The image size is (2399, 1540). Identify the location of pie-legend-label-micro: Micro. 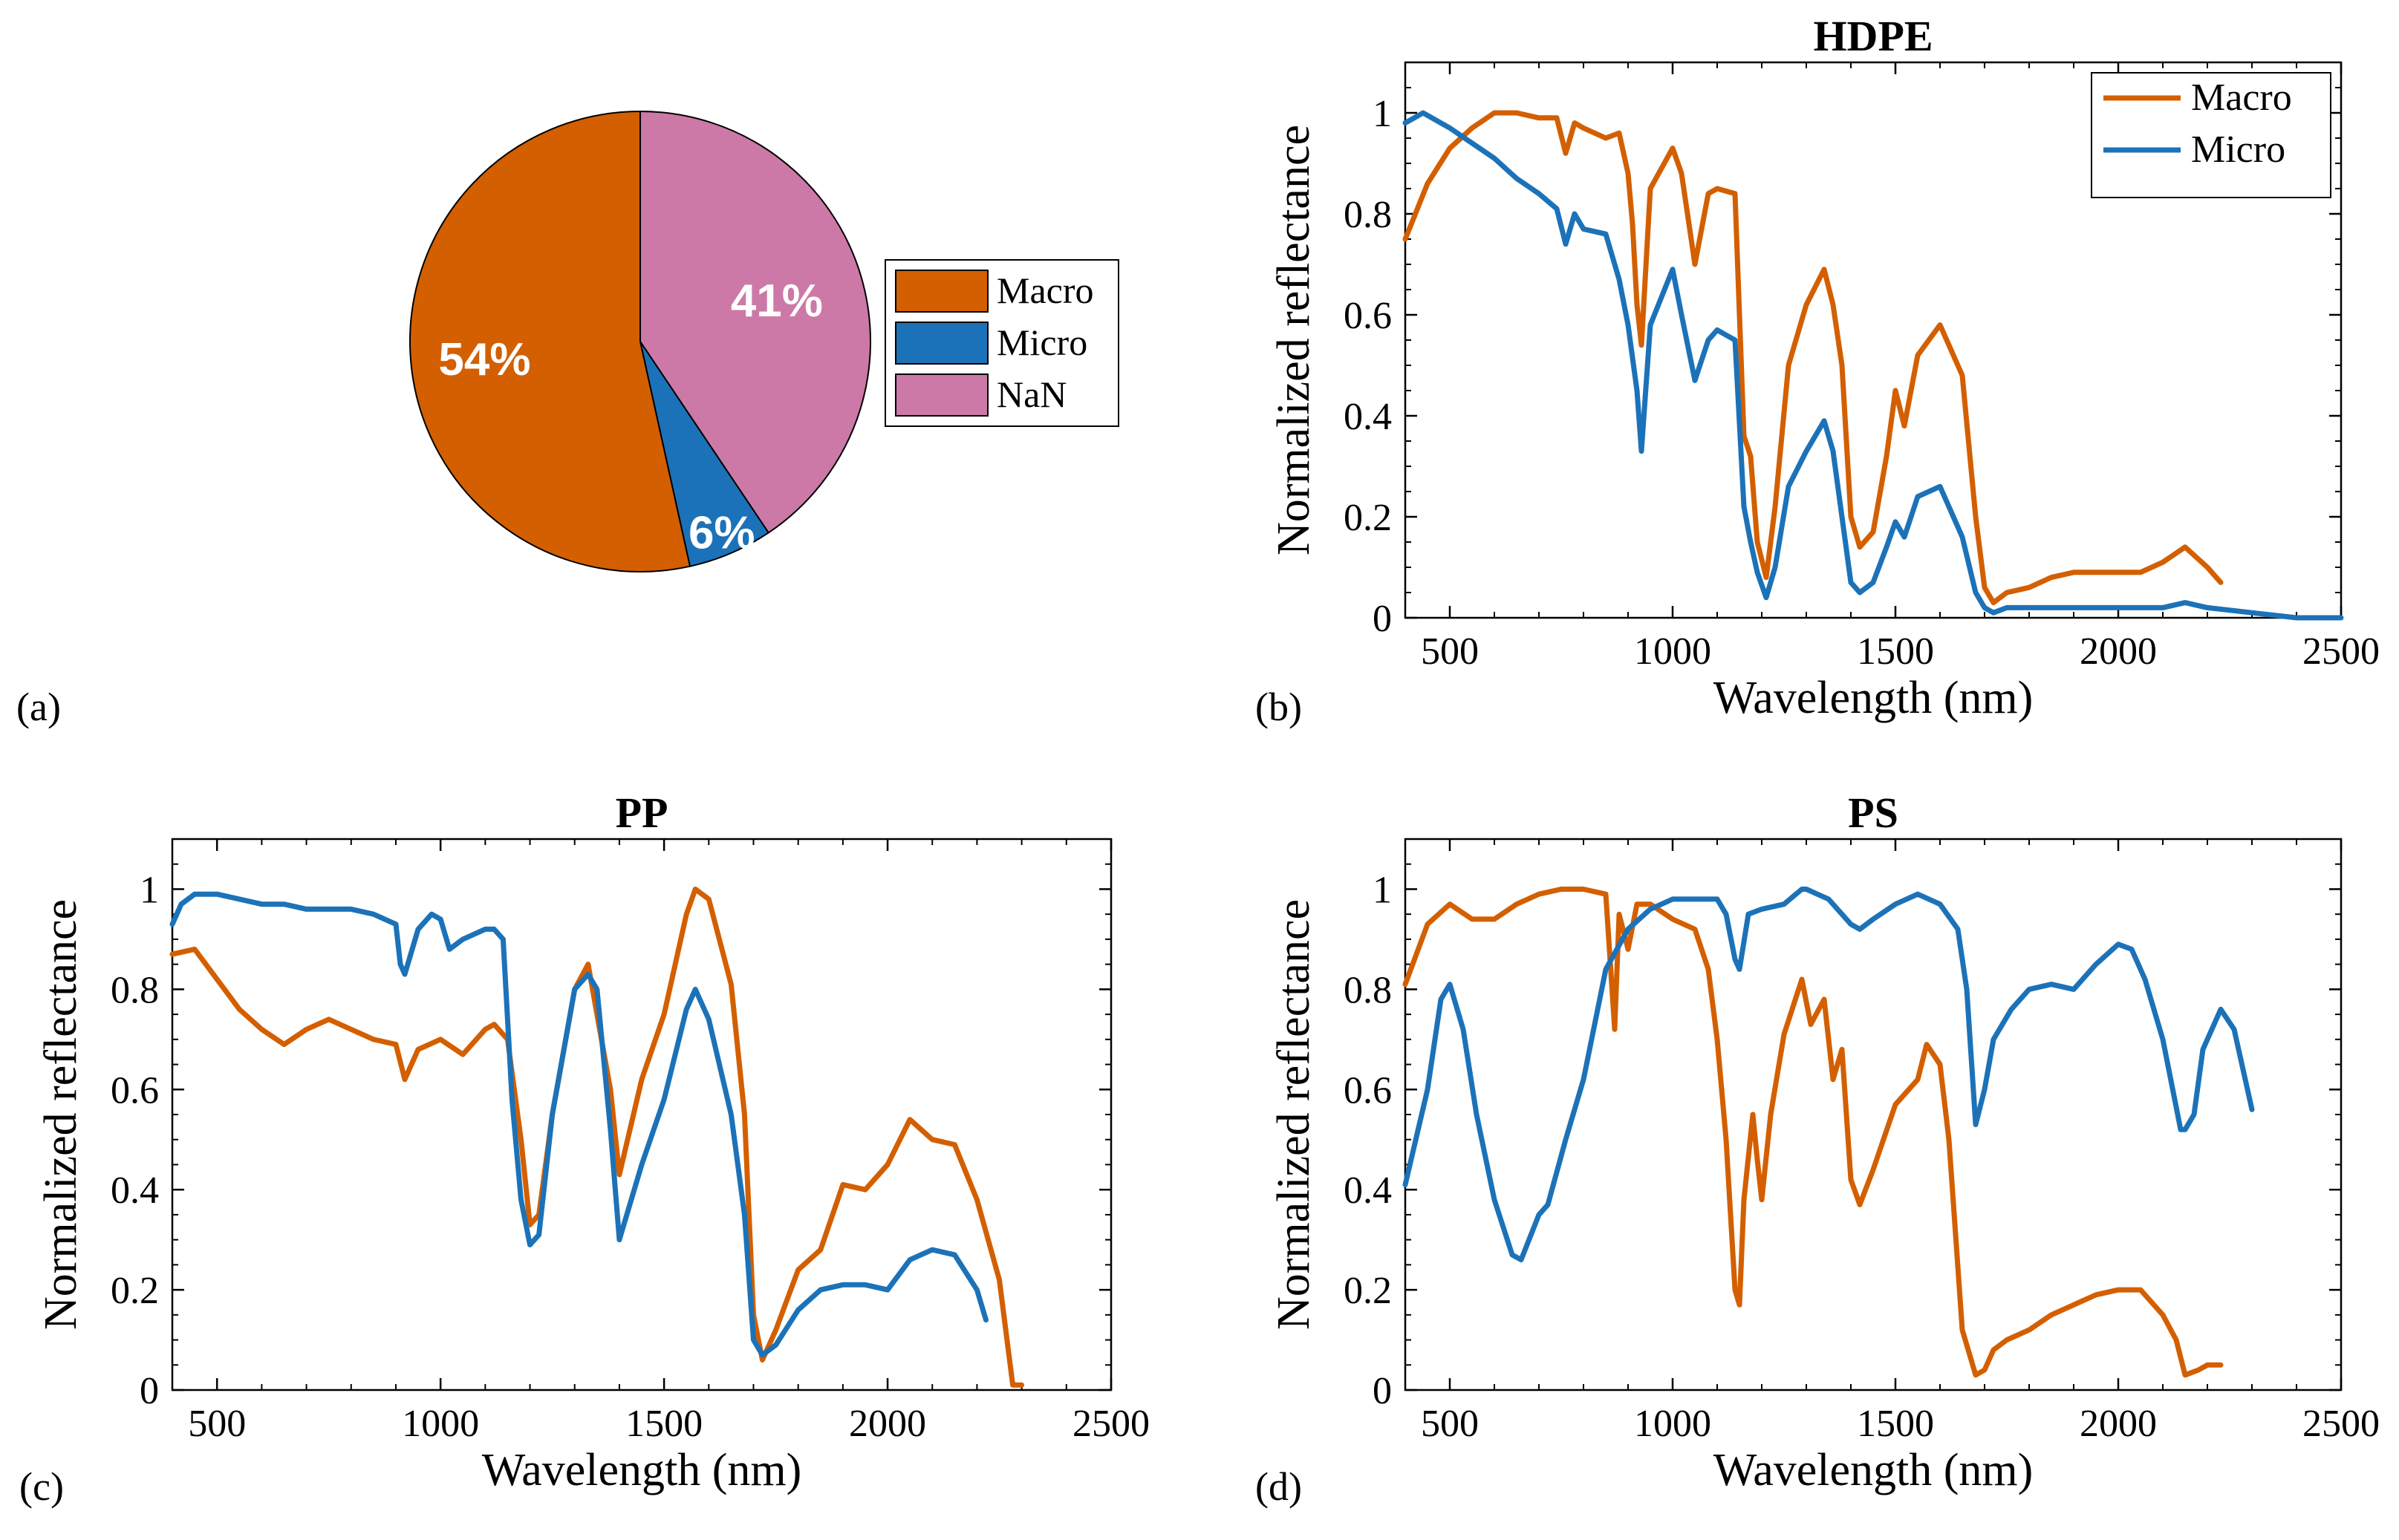
(1042, 342).